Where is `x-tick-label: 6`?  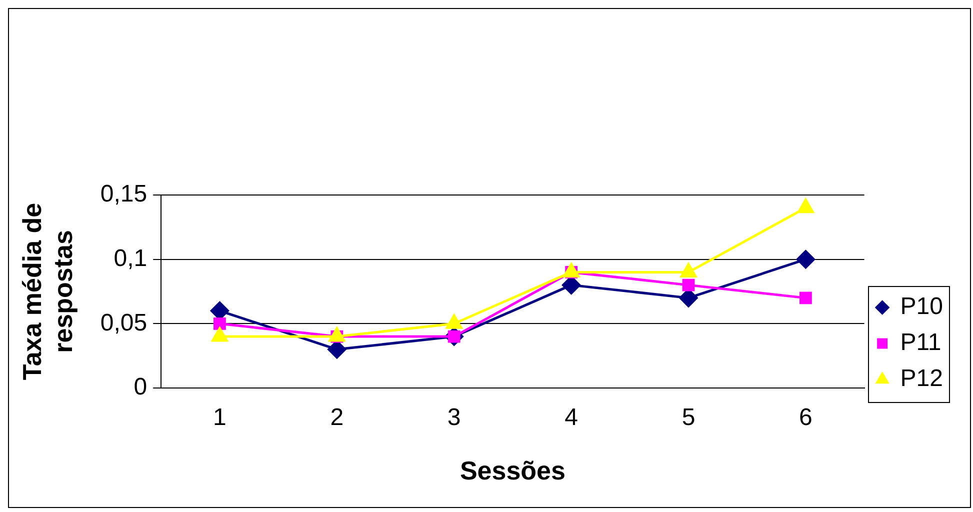
x-tick-label: 6 is located at coordinates (805, 418).